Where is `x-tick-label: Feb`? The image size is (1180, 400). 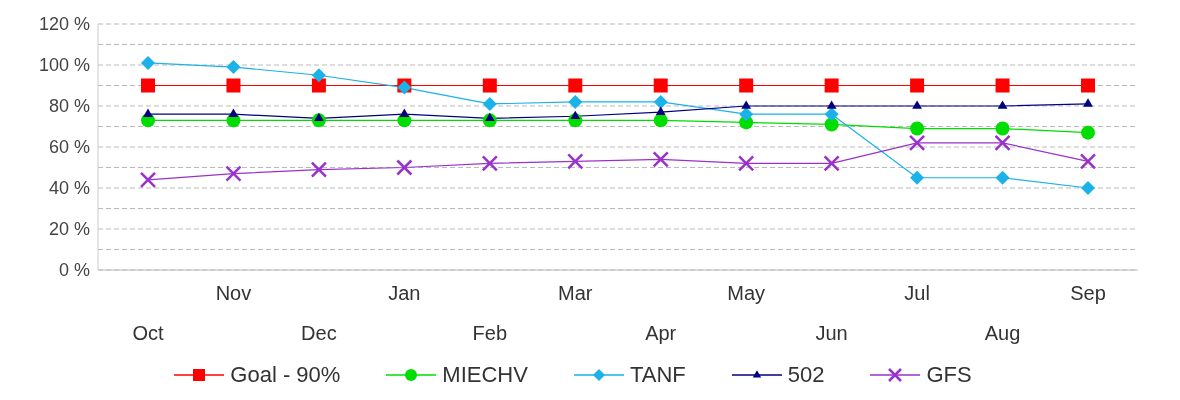
x-tick-label: Feb is located at coordinates (490, 333).